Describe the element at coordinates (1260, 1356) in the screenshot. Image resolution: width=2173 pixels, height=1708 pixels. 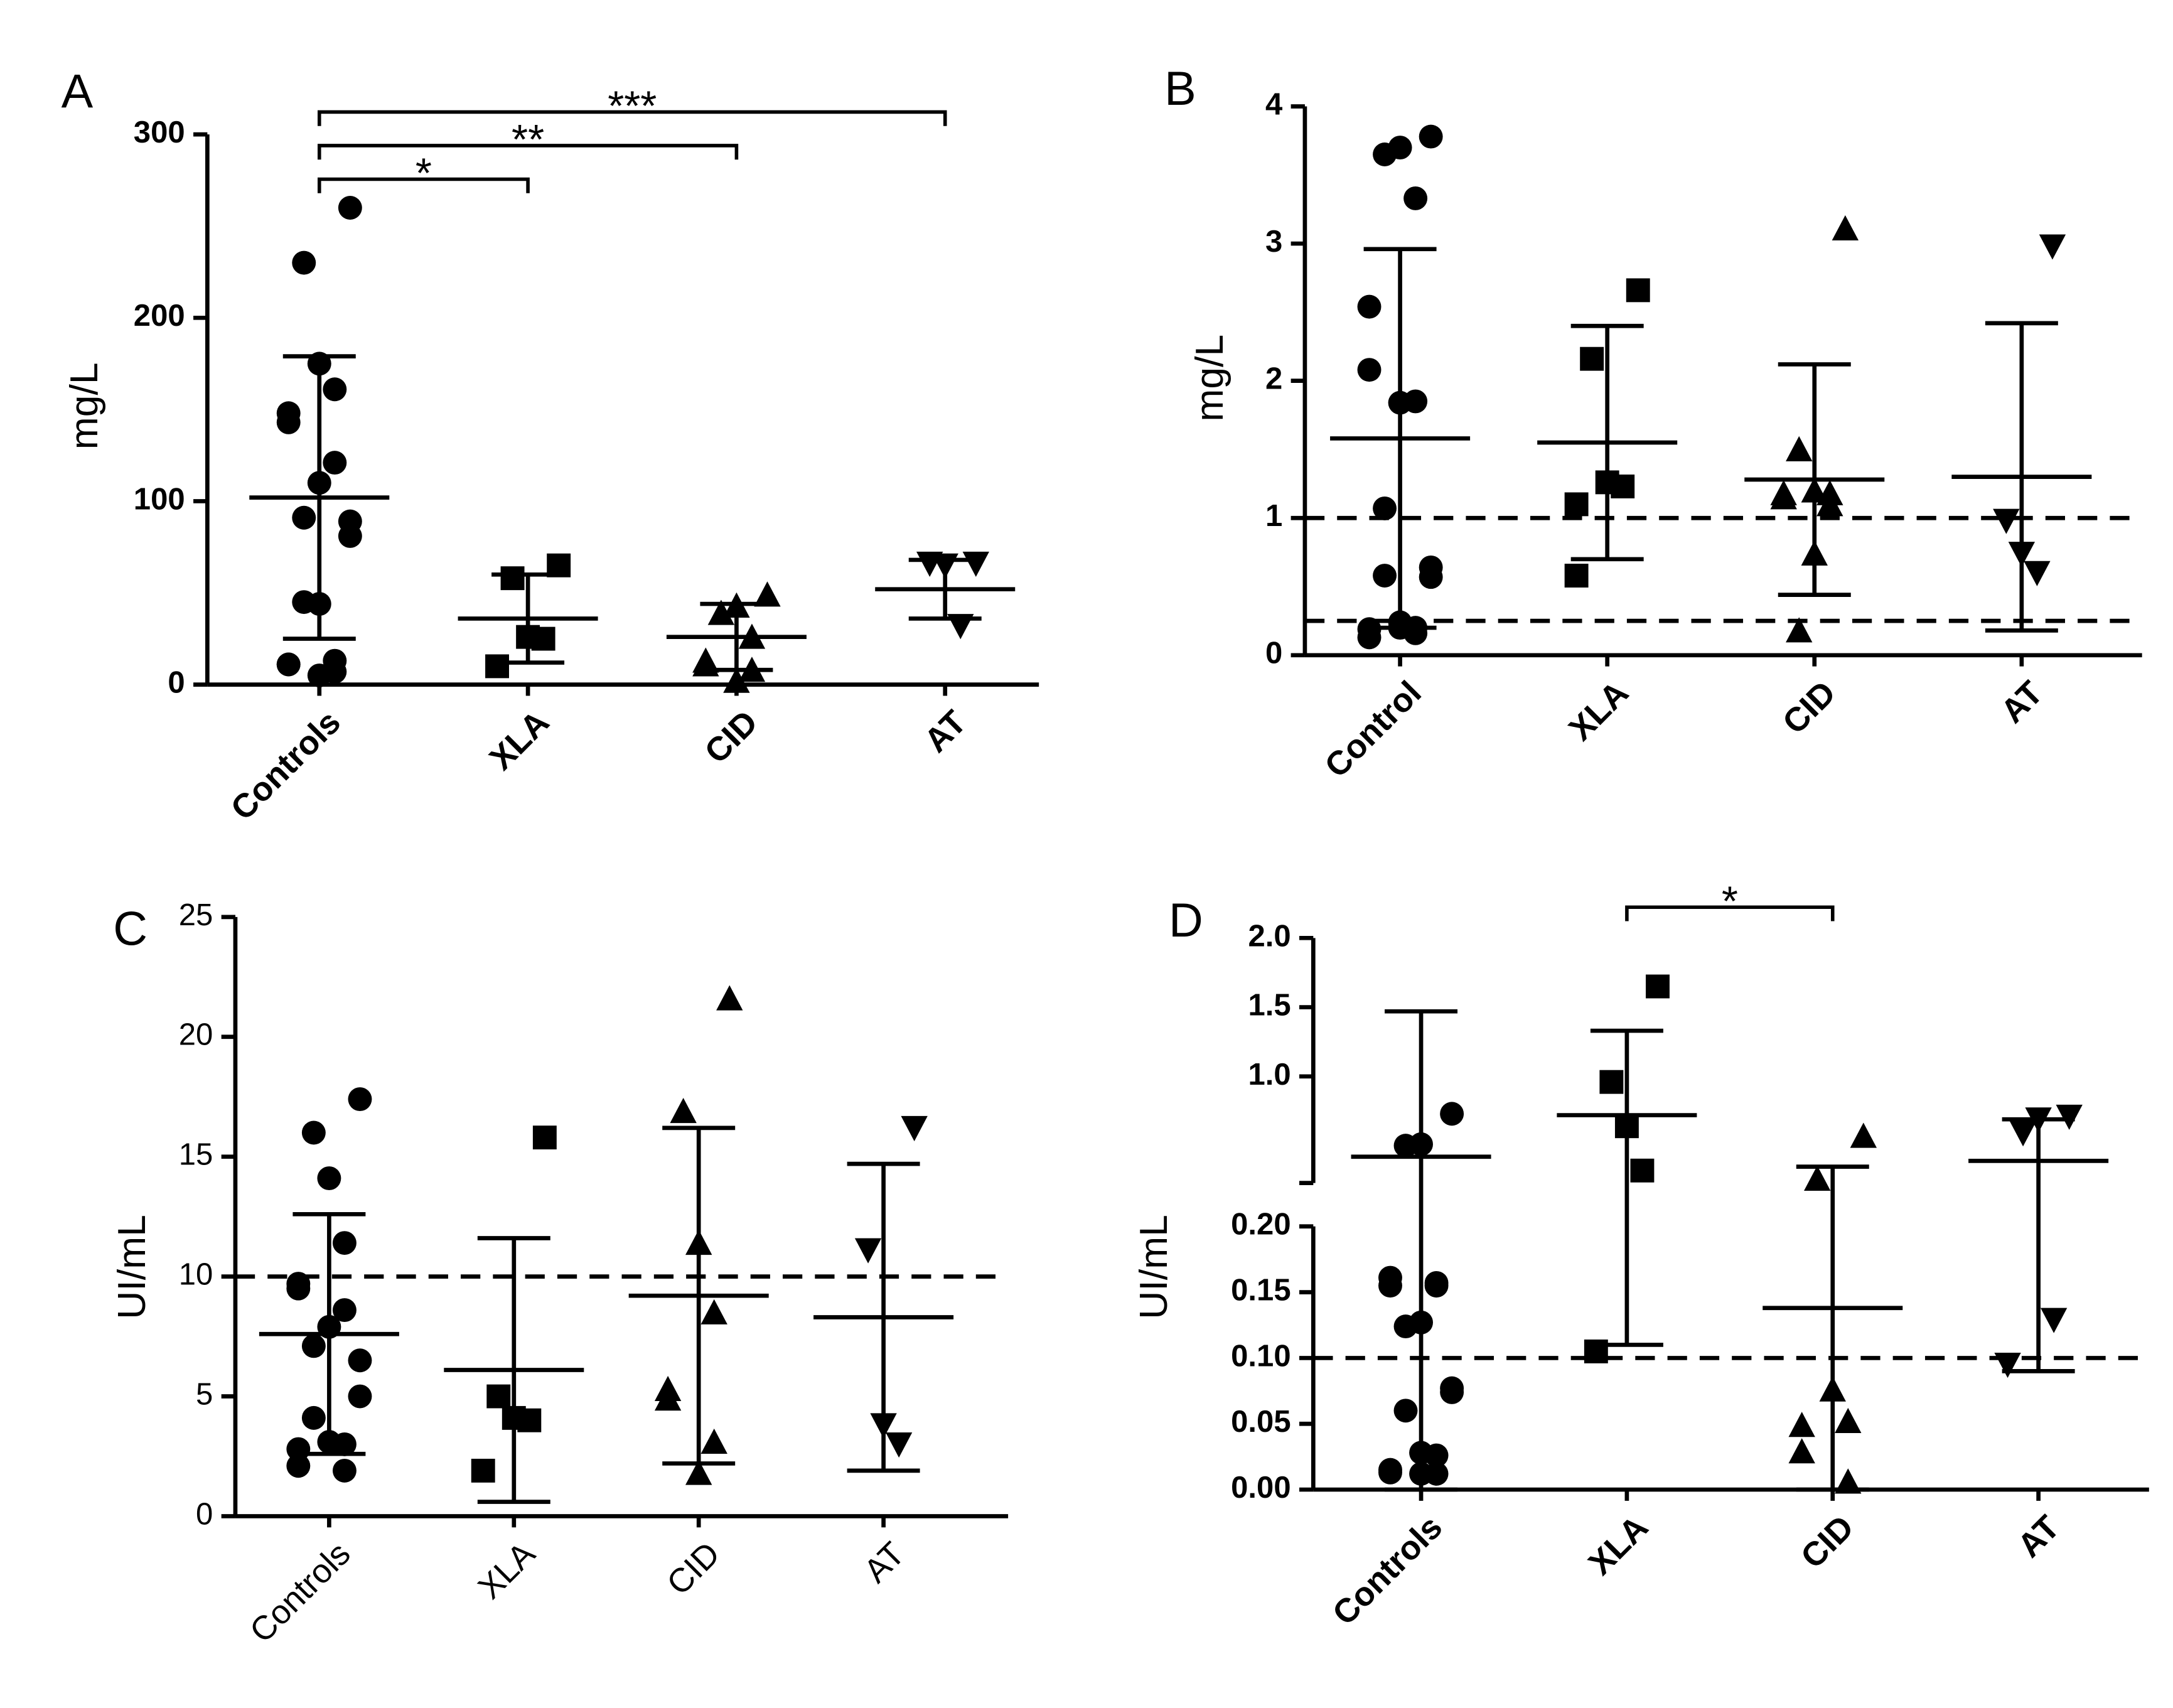
I see `y-tick-label: 0.10` at that location.